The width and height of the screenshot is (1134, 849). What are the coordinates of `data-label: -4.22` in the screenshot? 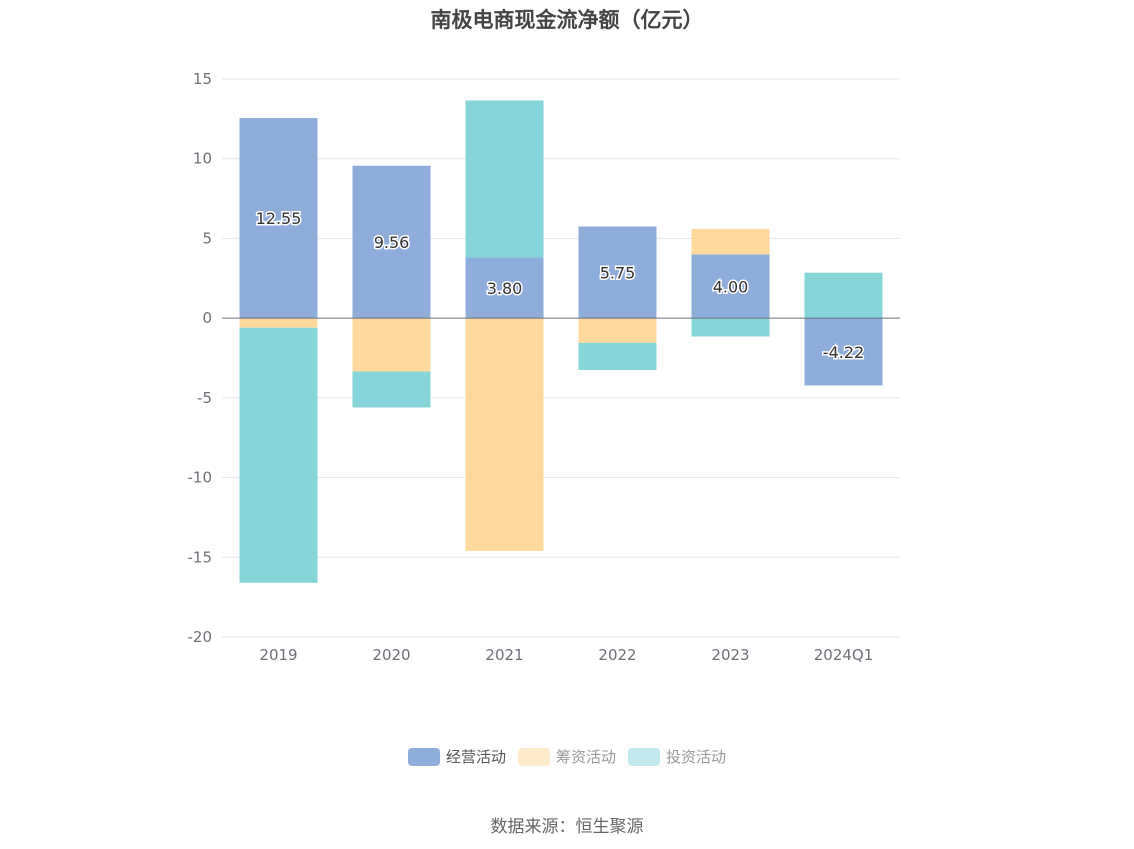 It's located at (843, 352).